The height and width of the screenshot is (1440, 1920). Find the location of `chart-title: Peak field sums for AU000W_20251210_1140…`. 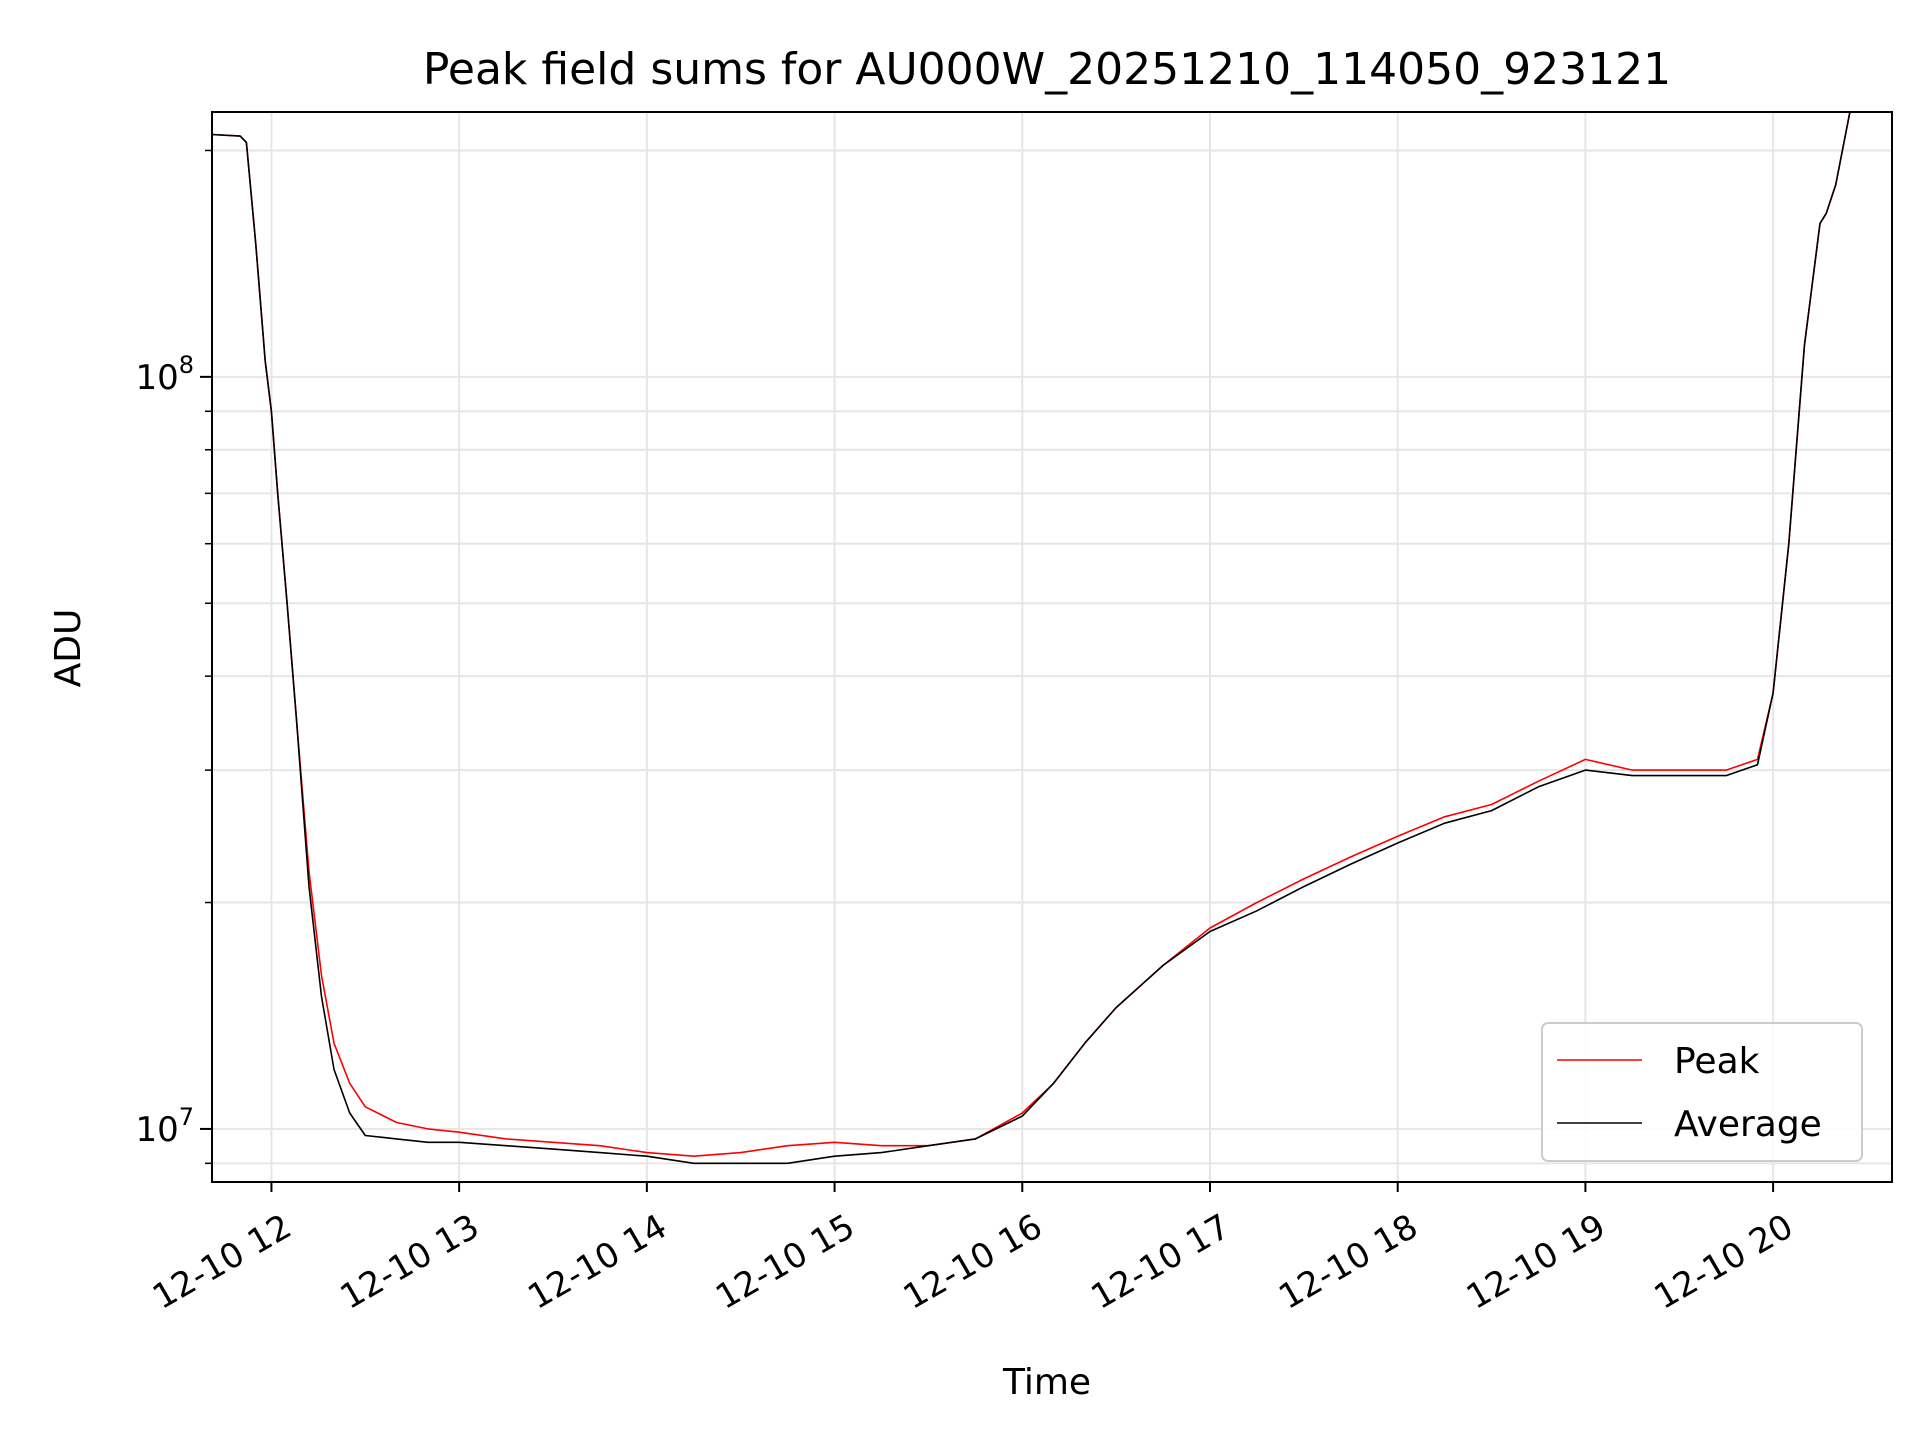

chart-title: Peak field sums for AU000W_20251210_1140… is located at coordinates (1047, 69).